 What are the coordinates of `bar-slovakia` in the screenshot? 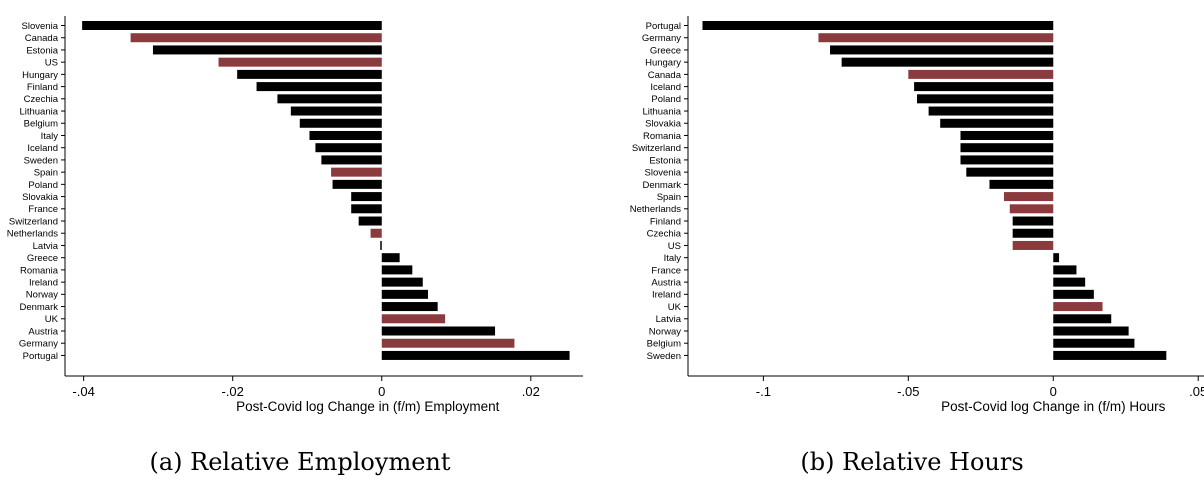 It's located at (997, 123).